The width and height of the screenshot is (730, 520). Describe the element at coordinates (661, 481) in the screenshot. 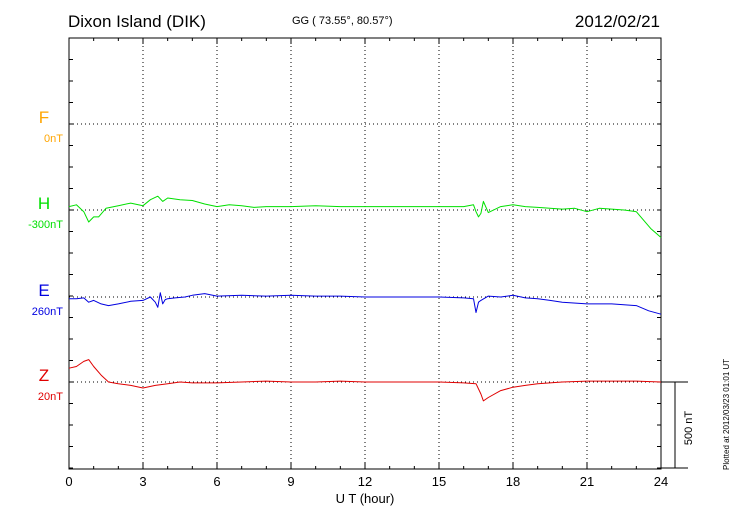

I see `x-tick-label: 24` at that location.